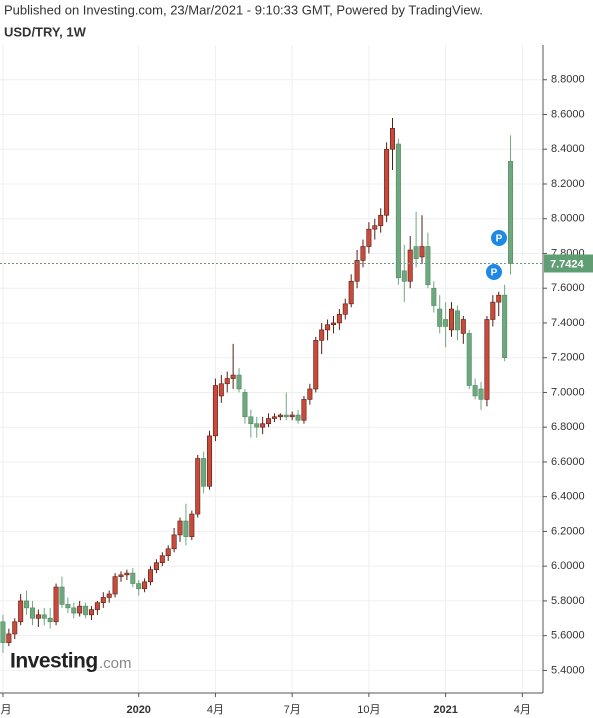 The image size is (593, 718). Describe the element at coordinates (45, 31) in the screenshot. I see `chart-title: USD/TRY, 1W` at that location.